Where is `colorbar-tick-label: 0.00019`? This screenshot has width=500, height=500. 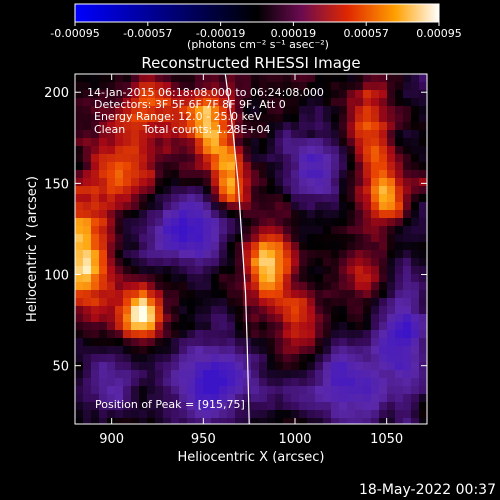 colorbar-tick-label: 0.00019 is located at coordinates (294, 33).